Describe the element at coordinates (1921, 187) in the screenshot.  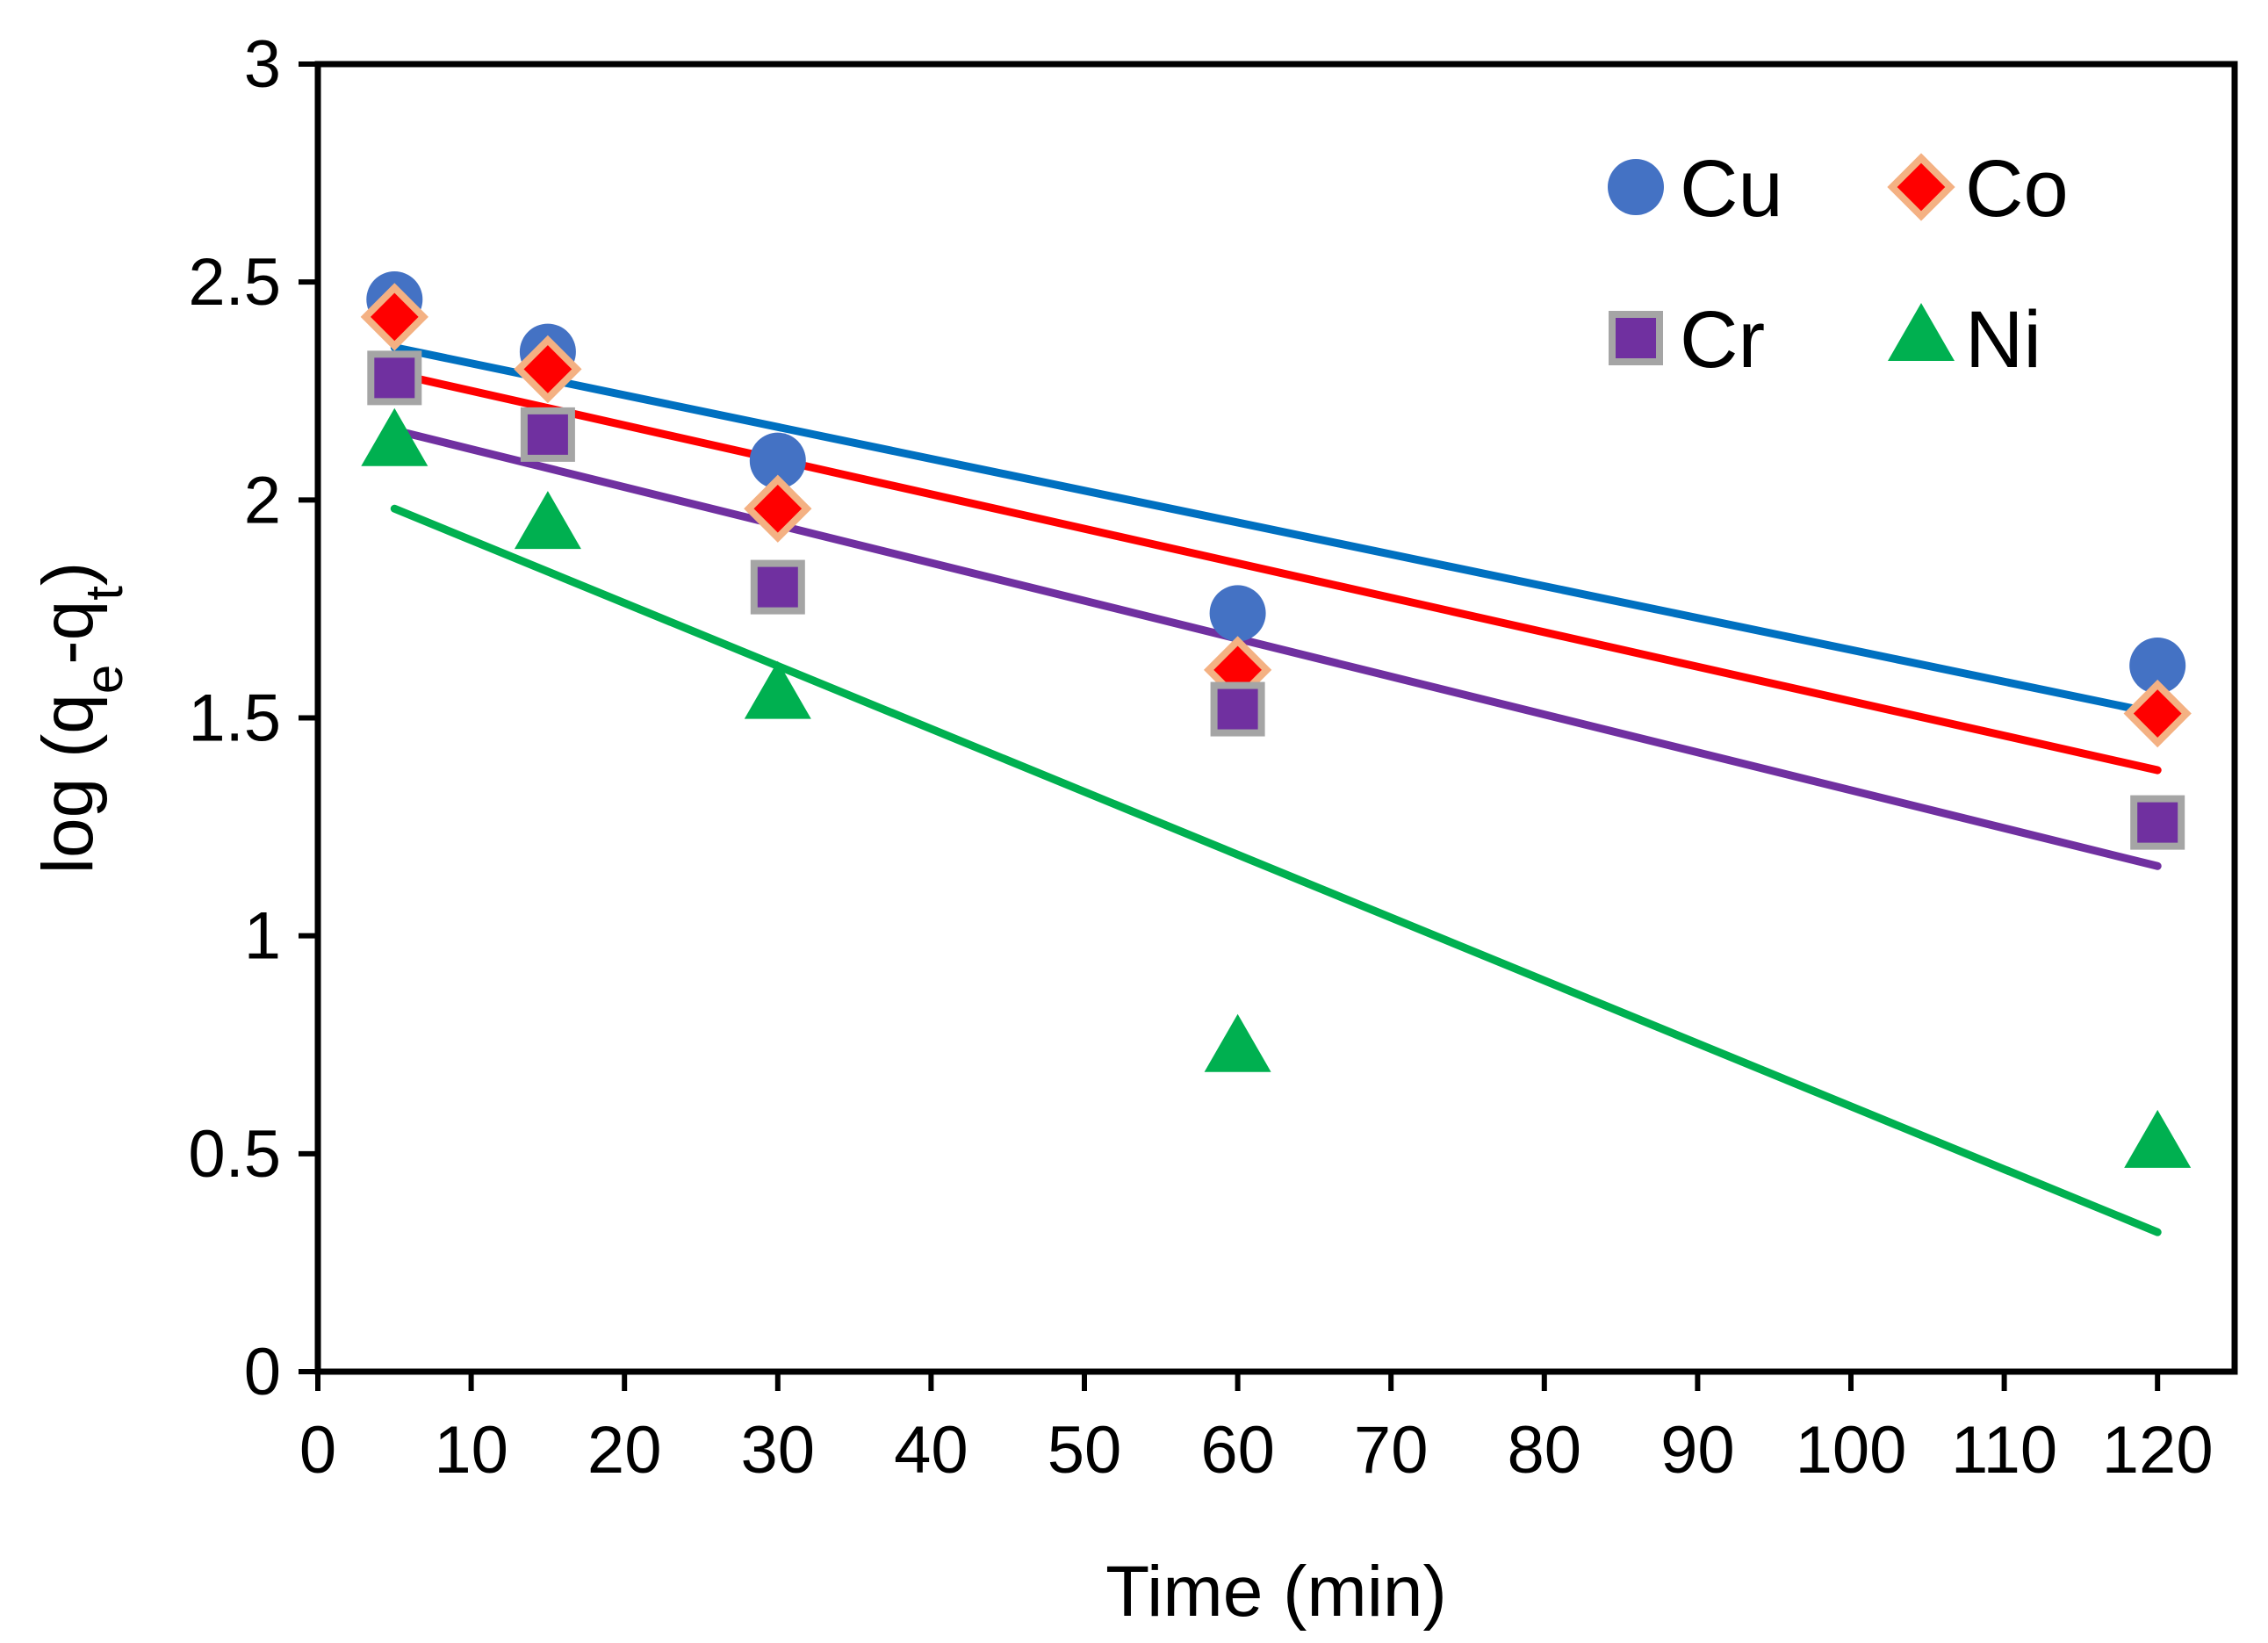
I see `legend-marker-co` at that location.